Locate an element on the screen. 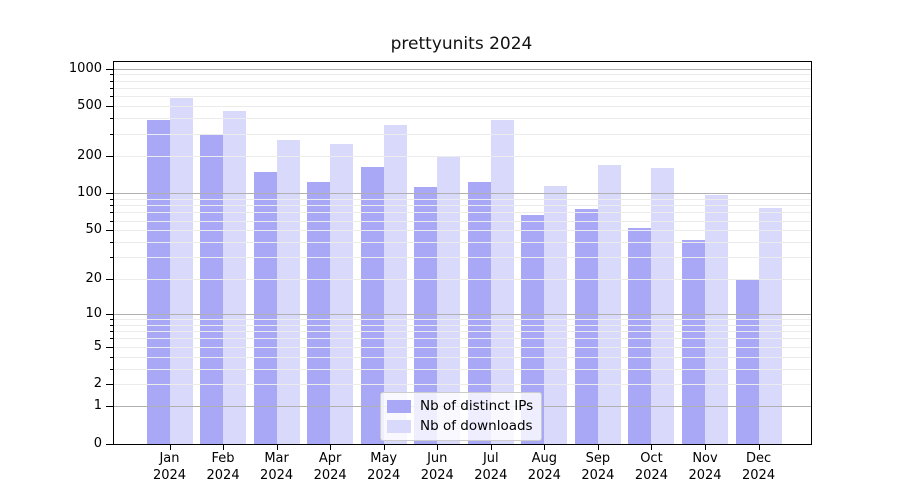 The image size is (900, 500). bar-ips-sep is located at coordinates (586, 326).